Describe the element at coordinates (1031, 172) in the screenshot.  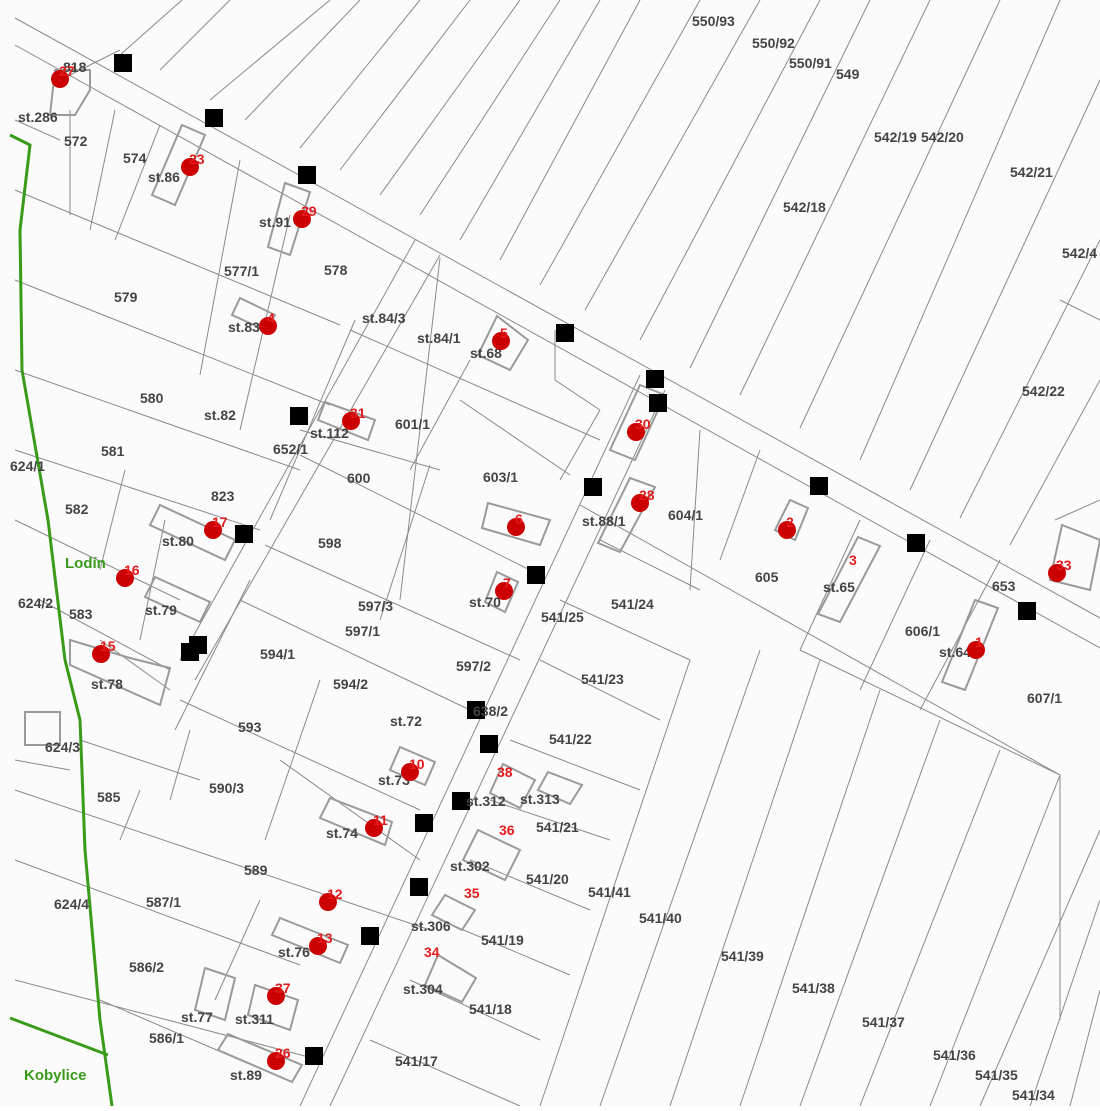
I see `parcel-label: 542/21` at that location.